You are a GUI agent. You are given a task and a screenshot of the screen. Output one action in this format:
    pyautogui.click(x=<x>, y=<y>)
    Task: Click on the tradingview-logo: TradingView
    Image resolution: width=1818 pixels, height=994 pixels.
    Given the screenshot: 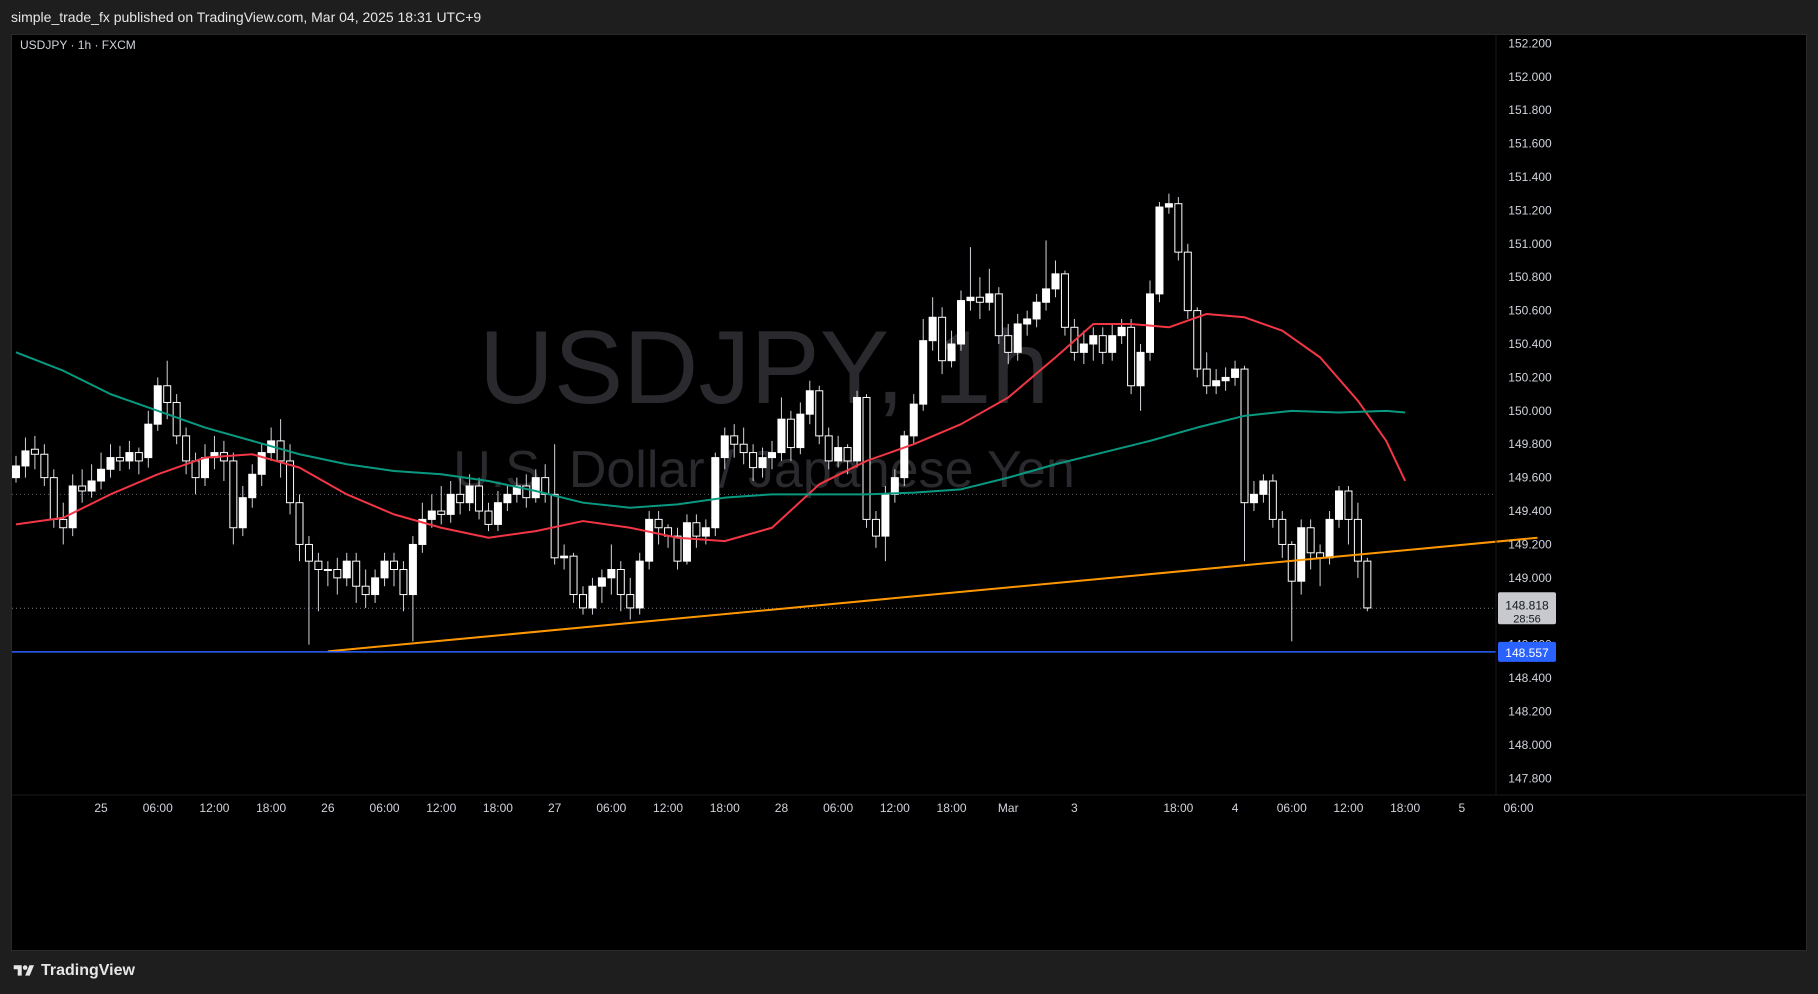 What is the action you would take?
    pyautogui.click(x=73, y=971)
    